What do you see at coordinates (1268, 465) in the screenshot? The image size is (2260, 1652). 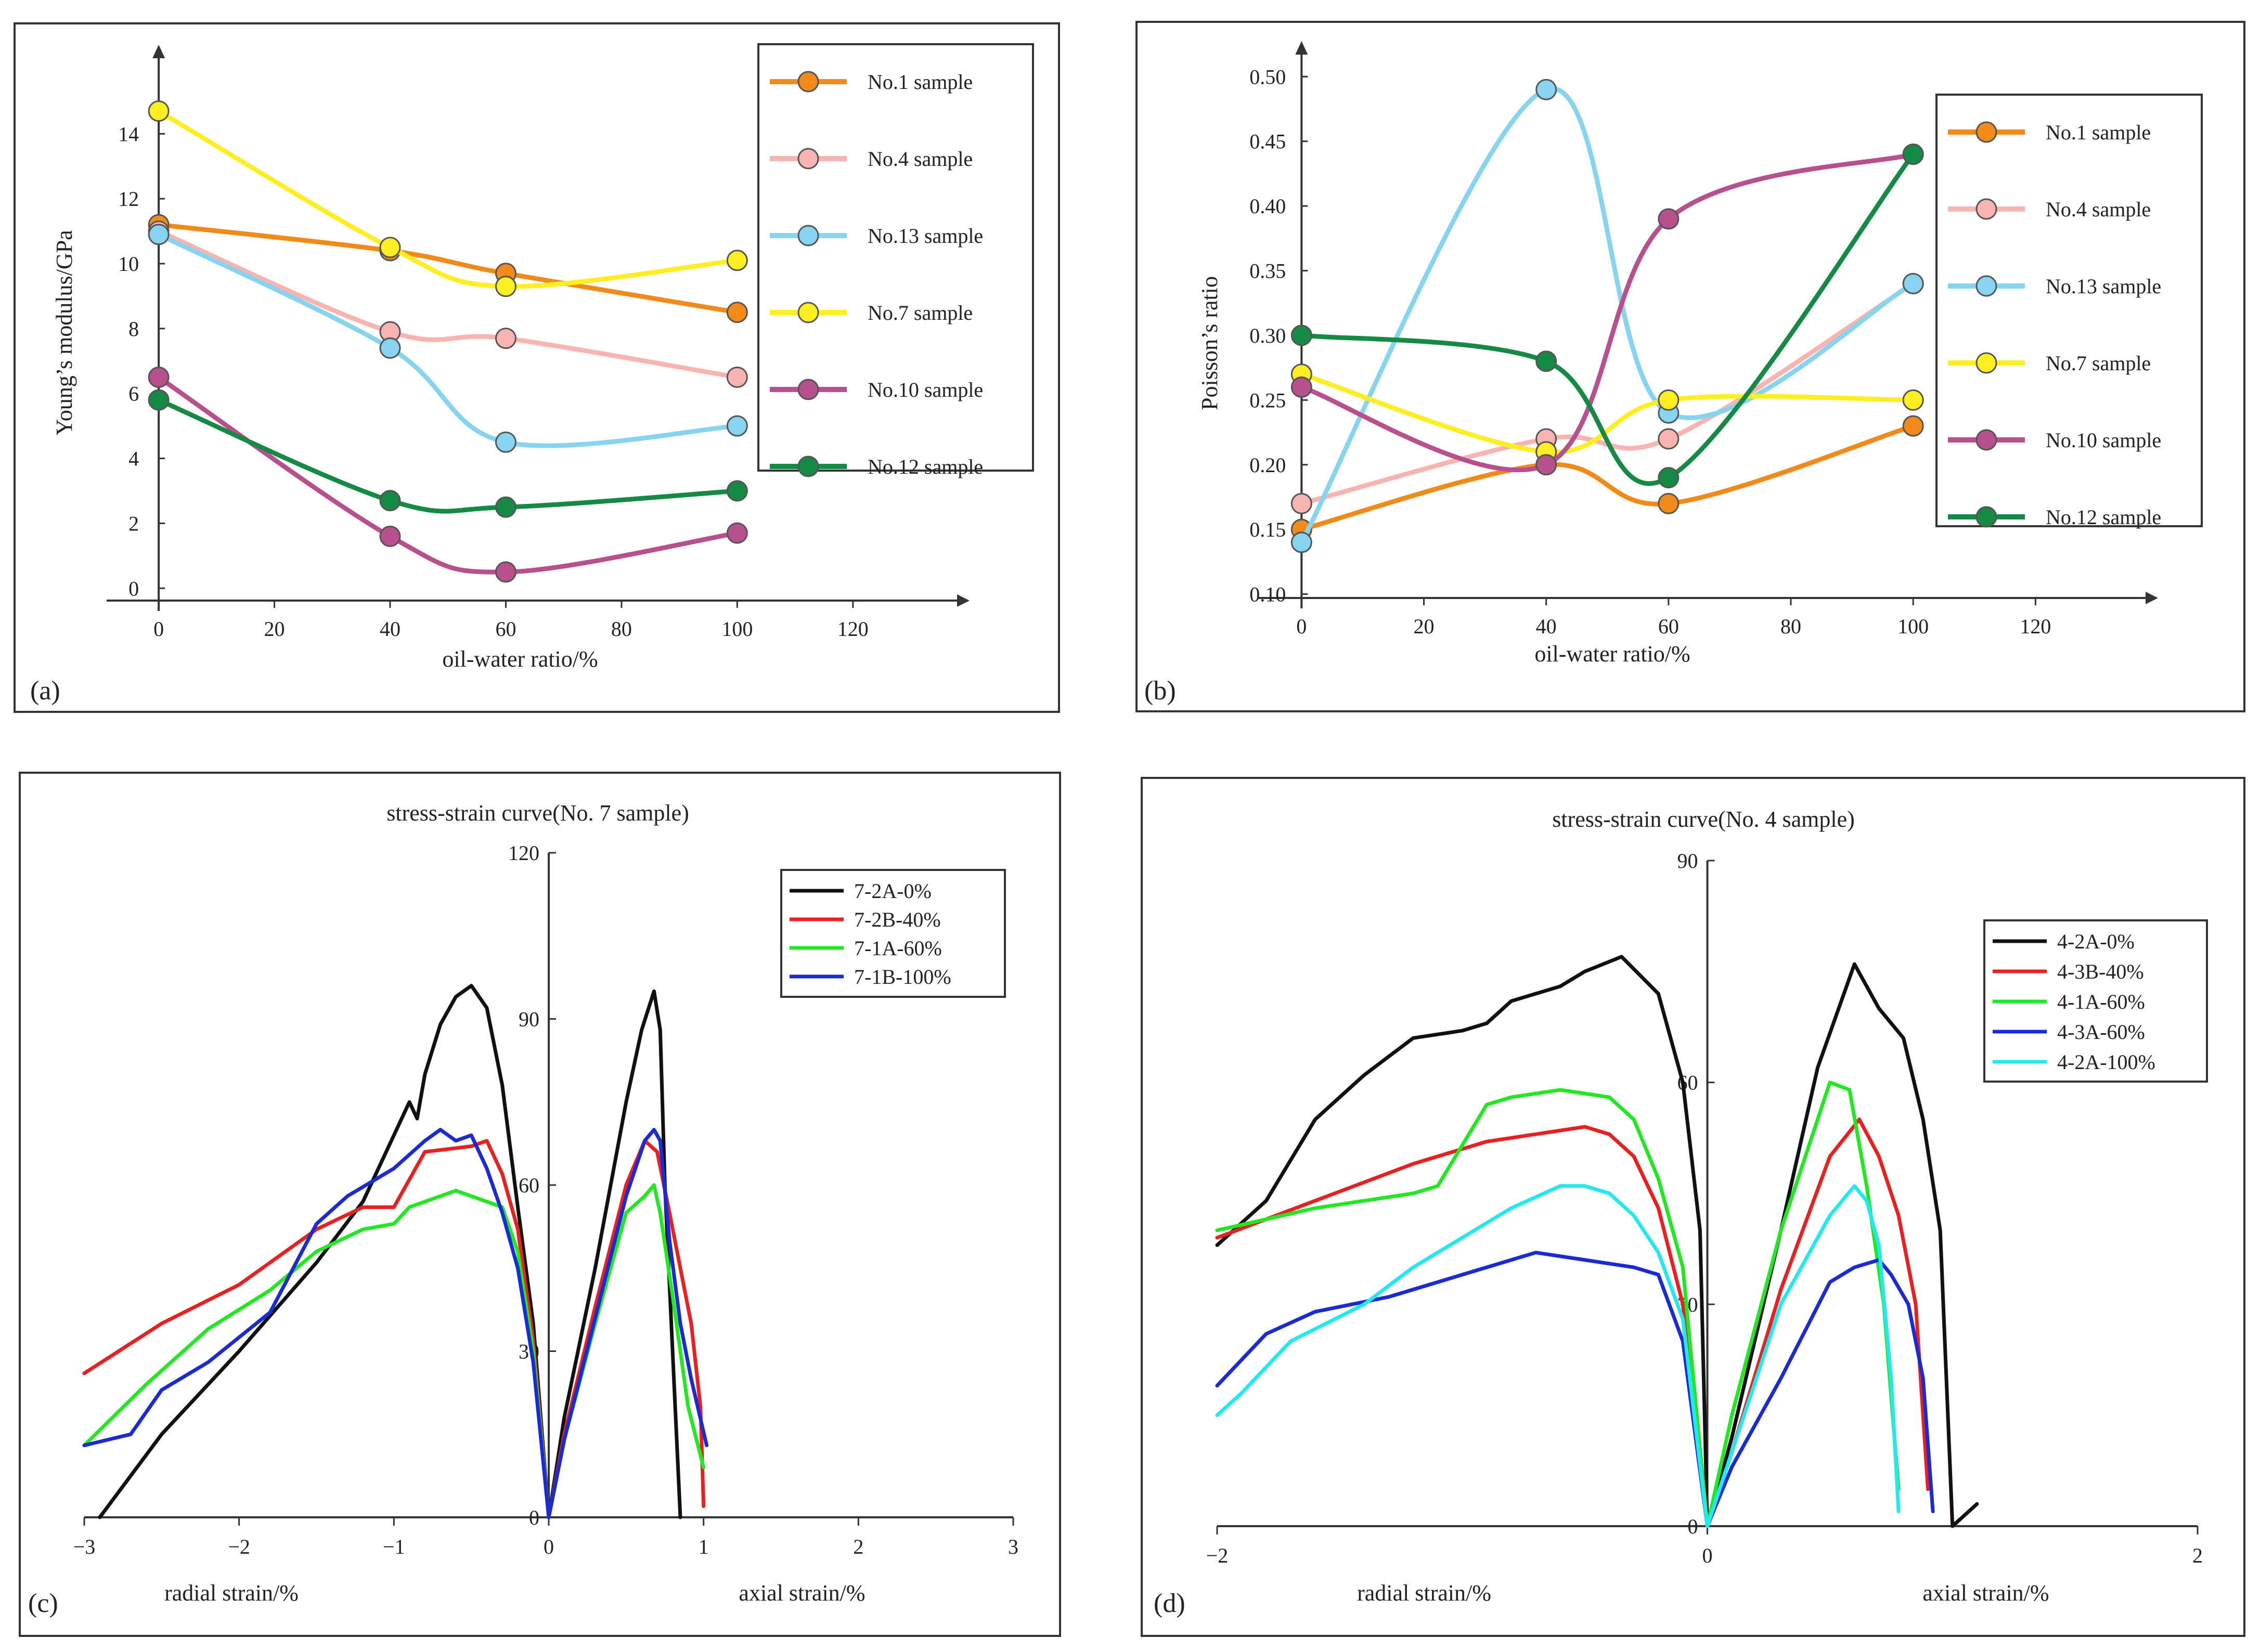 I see `y-tick-label: 0.20` at bounding box center [1268, 465].